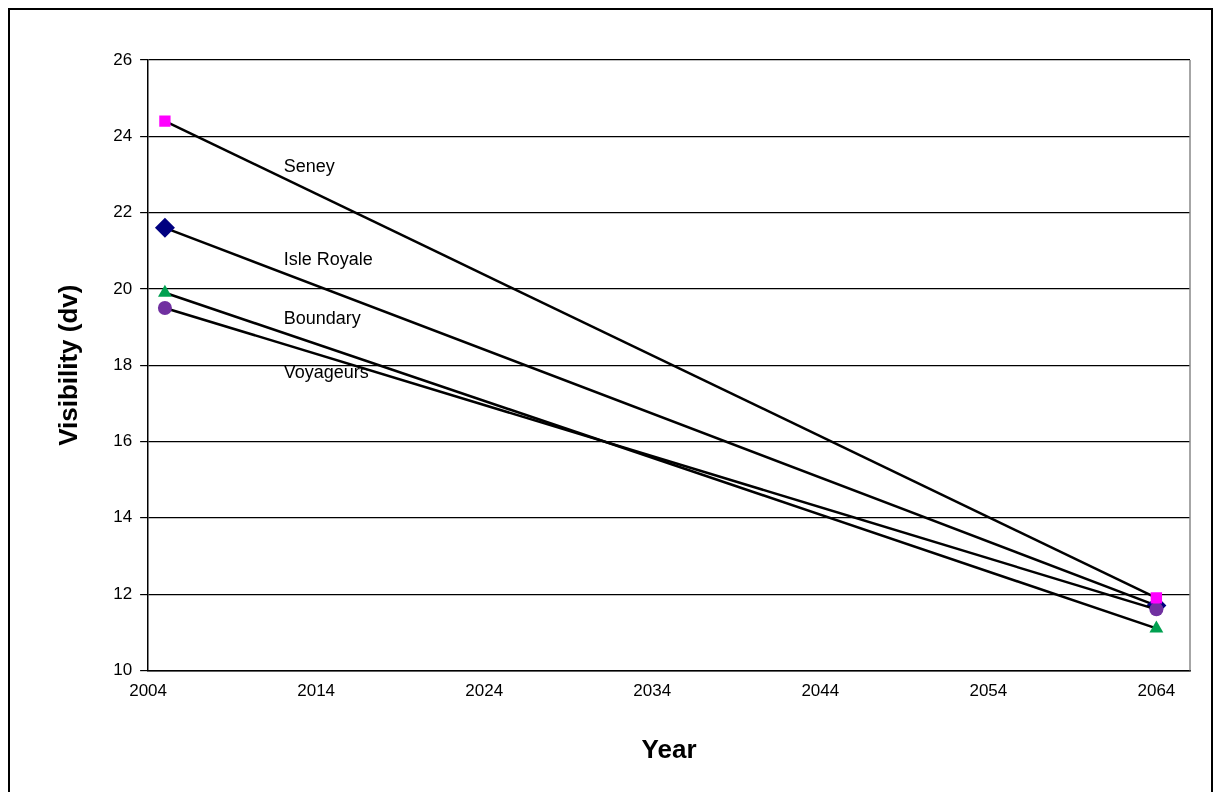 The image size is (1221, 792). Describe the element at coordinates (988, 691) in the screenshot. I see `x-tick-label: 2054` at that location.